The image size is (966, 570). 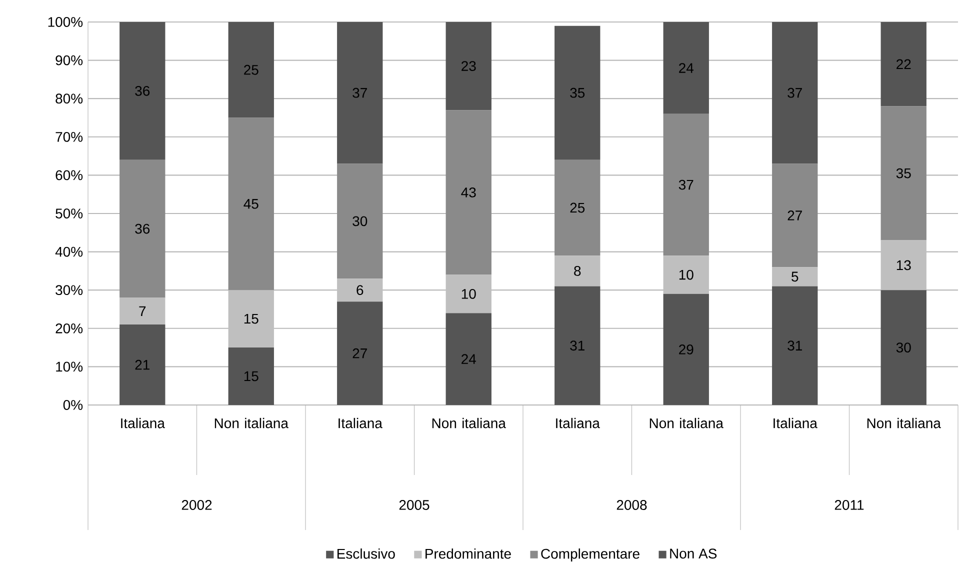 I want to click on data-label: 23, so click(x=469, y=66).